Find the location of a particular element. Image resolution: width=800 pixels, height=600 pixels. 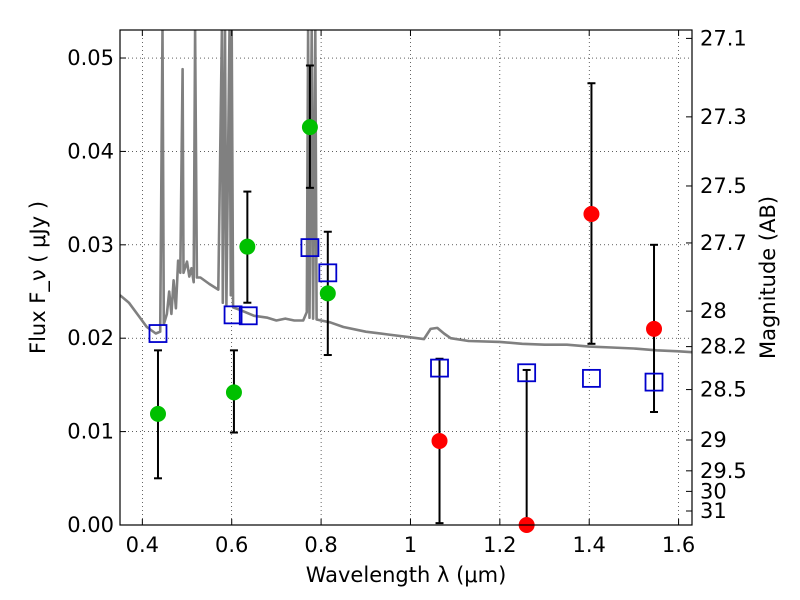

x-tick-label: 1 is located at coordinates (410, 545).